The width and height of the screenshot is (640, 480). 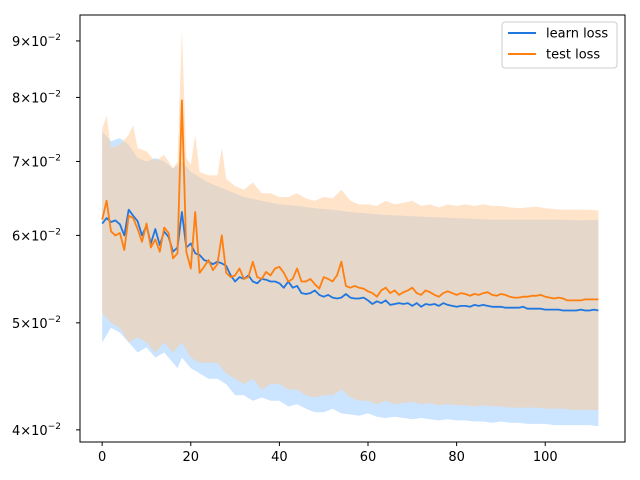 What do you see at coordinates (456, 457) in the screenshot?
I see `x-tick-label-80: 80` at bounding box center [456, 457].